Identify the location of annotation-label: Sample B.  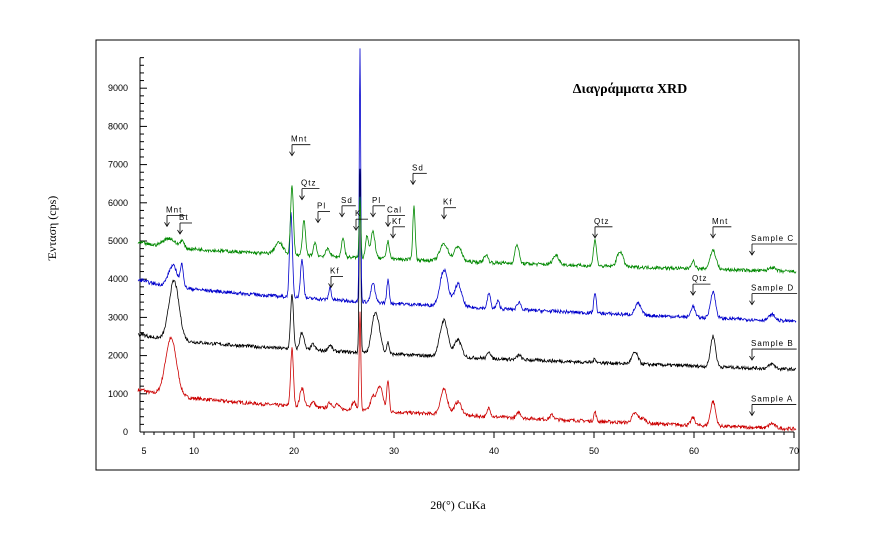
(772, 343).